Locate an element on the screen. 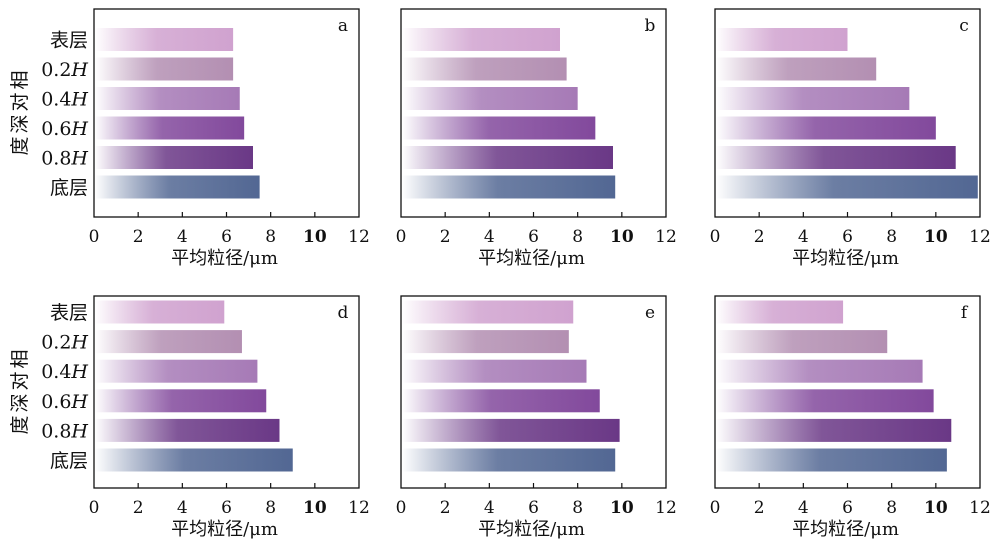  y-tick-label: 0.4H is located at coordinates (64, 372).